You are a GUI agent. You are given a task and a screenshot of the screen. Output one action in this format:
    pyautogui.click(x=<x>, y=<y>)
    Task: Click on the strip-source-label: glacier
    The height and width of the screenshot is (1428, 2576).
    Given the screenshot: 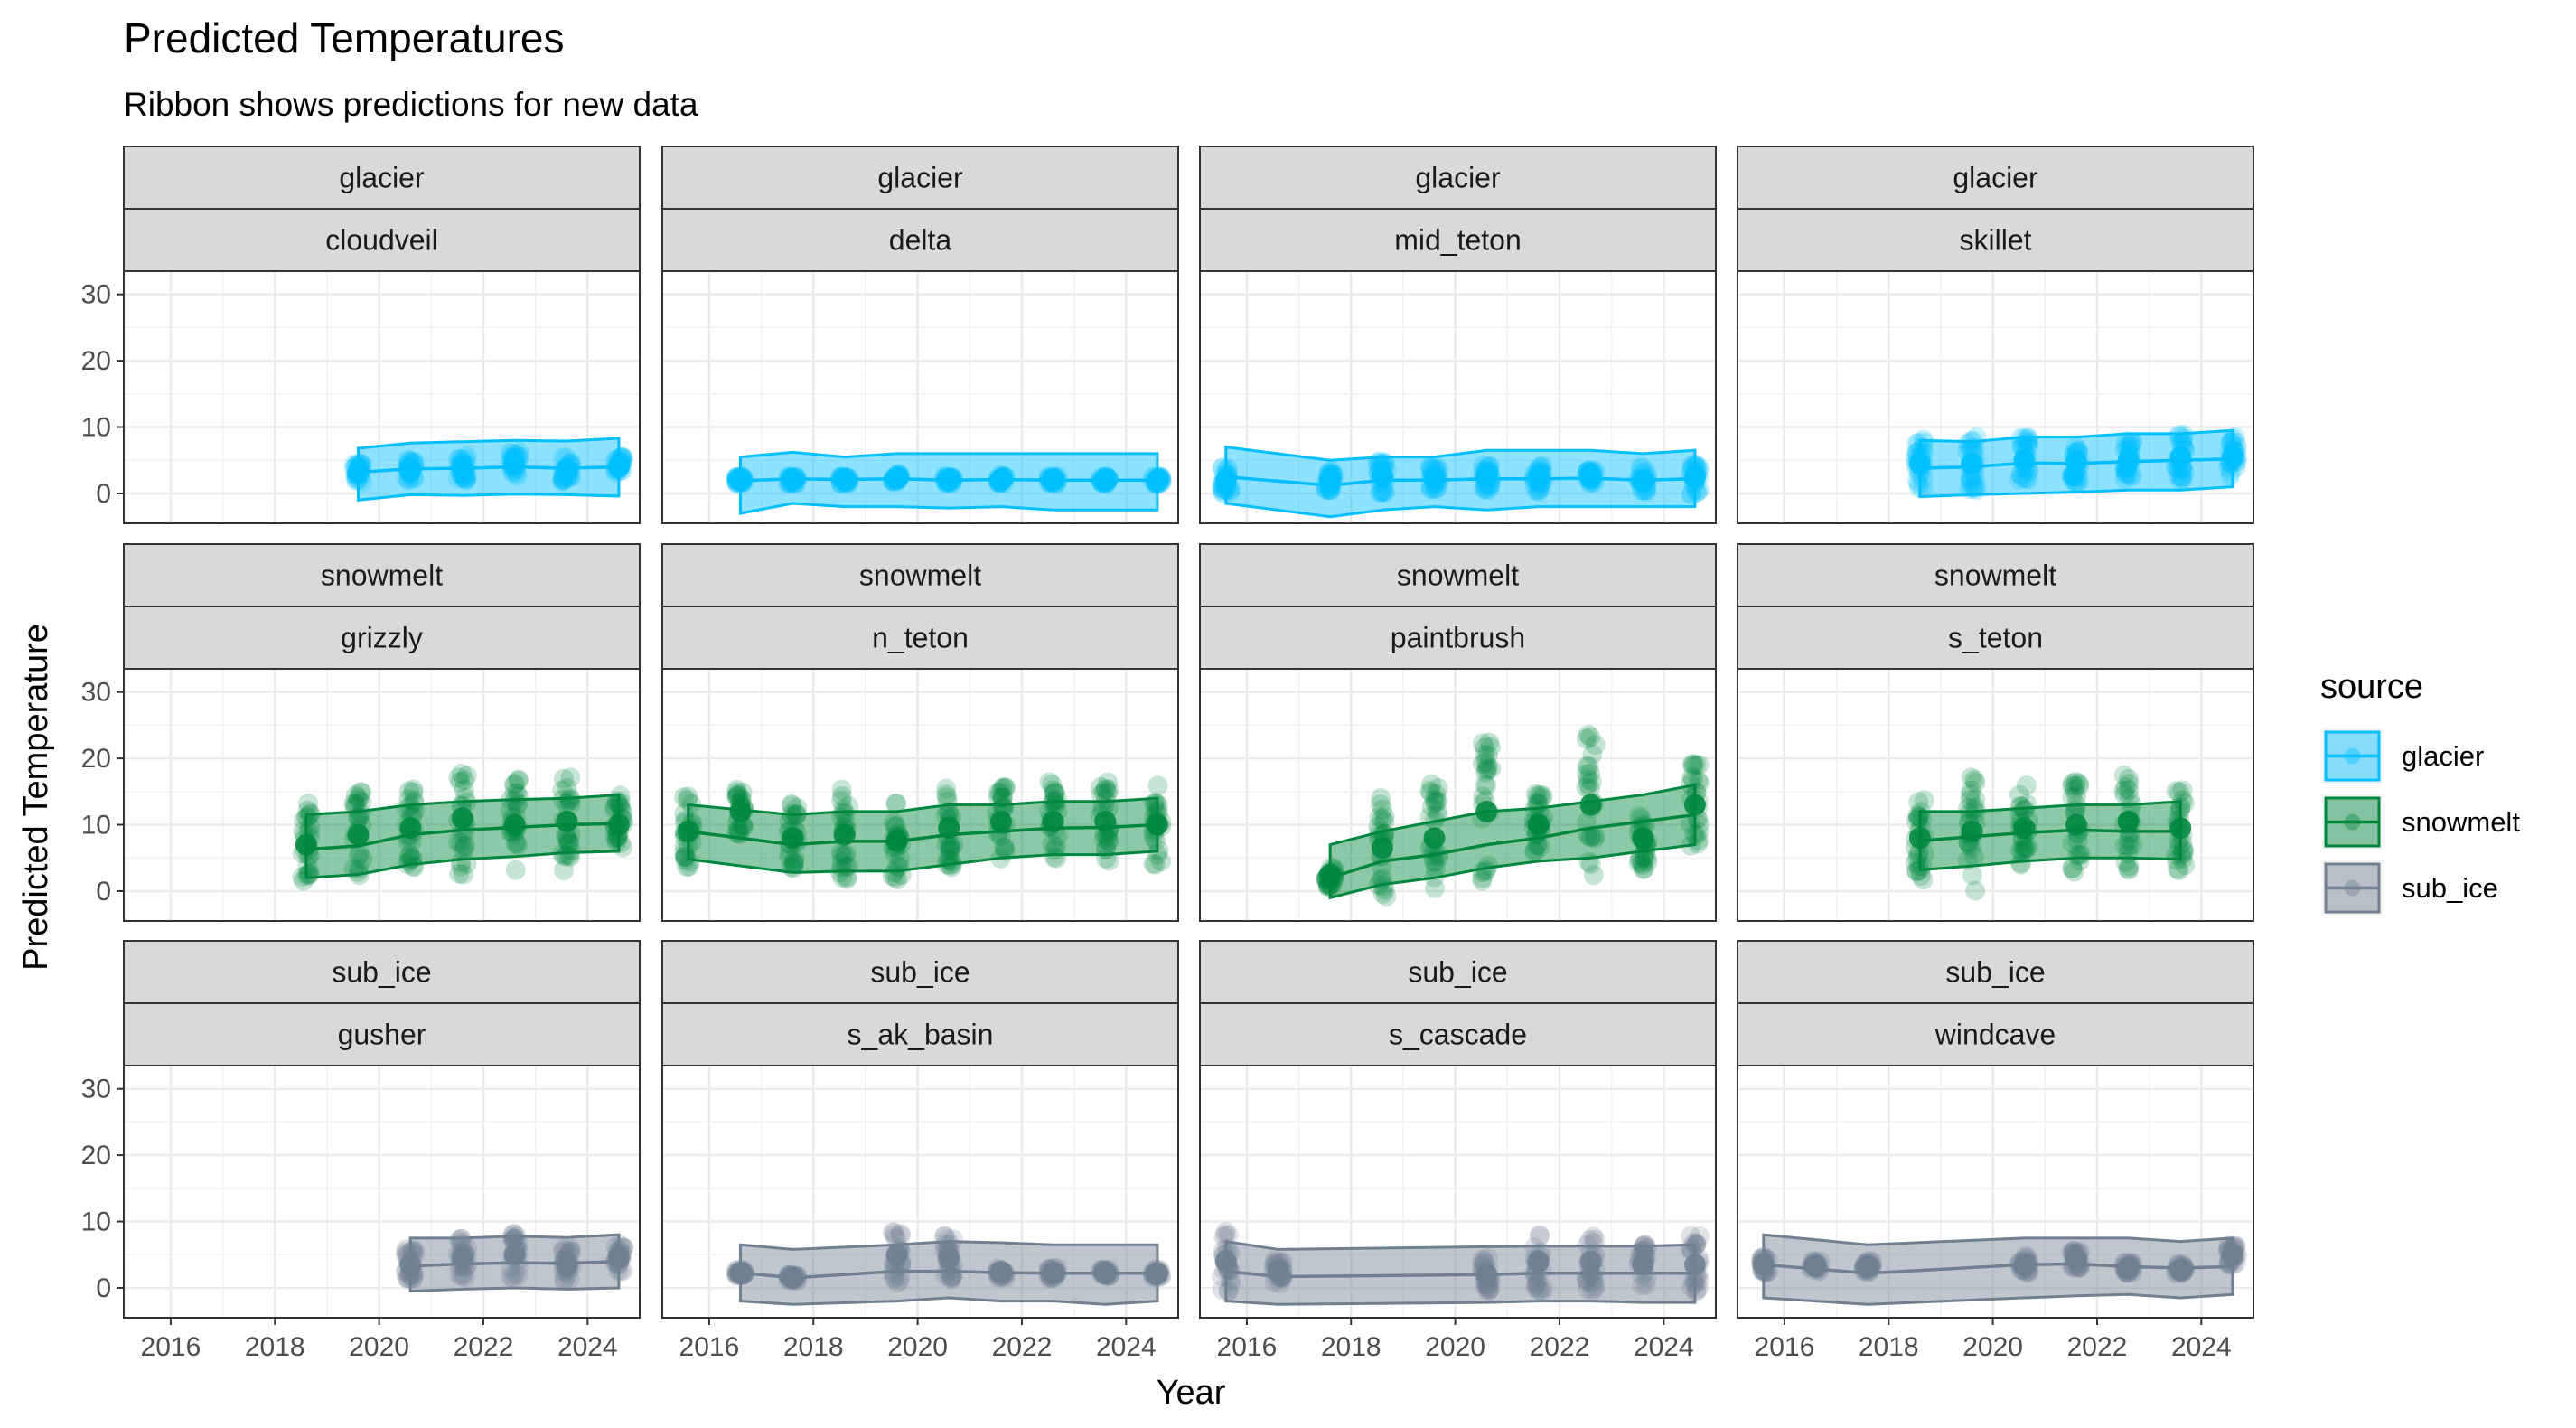 What is the action you would take?
    pyautogui.click(x=1995, y=178)
    